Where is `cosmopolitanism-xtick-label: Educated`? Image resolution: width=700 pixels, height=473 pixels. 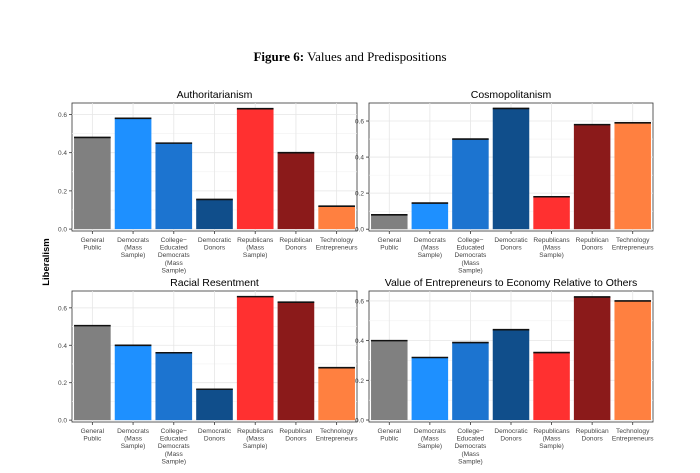 cosmopolitanism-xtick-label: Educated is located at coordinates (470, 248).